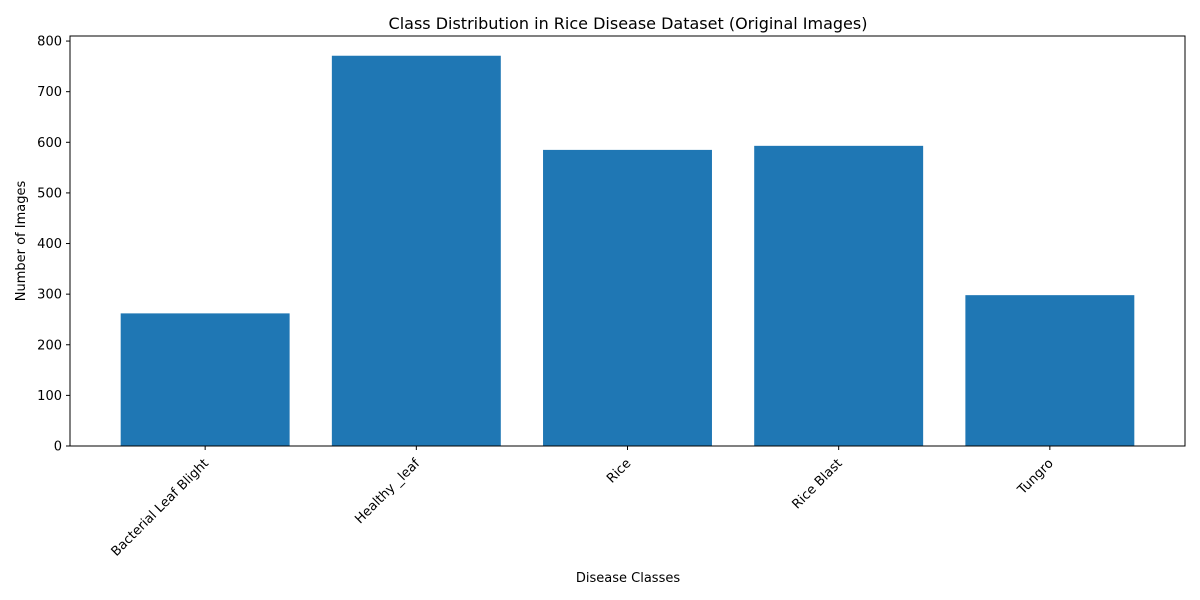  What do you see at coordinates (49, 92) in the screenshot?
I see `y-tick-label: 700` at bounding box center [49, 92].